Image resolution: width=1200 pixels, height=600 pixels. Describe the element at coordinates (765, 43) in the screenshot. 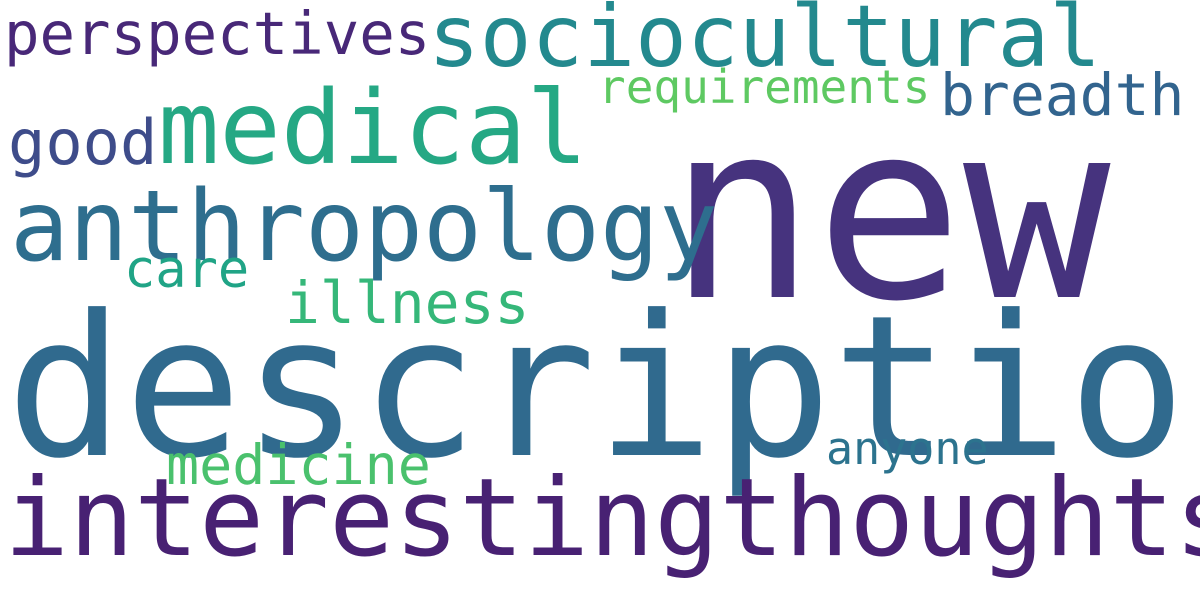

I see `word-sociocultural: sociocultural` at that location.